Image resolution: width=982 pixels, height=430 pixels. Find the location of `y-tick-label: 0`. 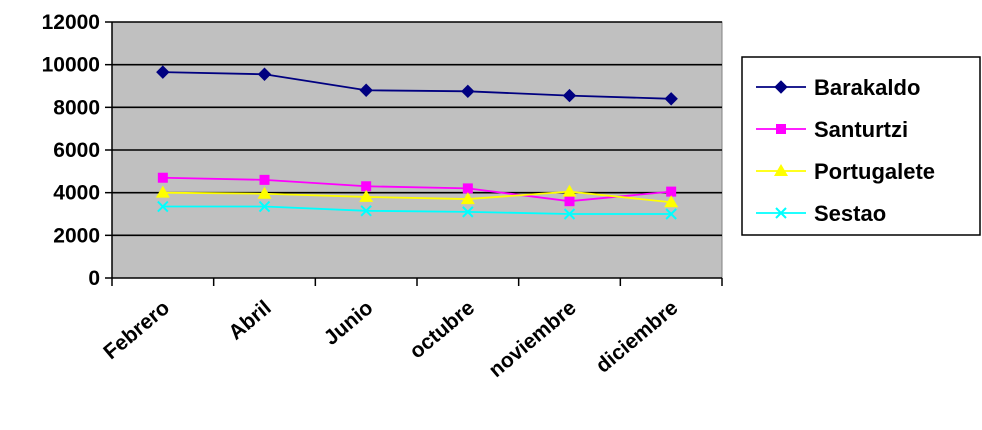

y-tick-label: 0 is located at coordinates (94, 278).